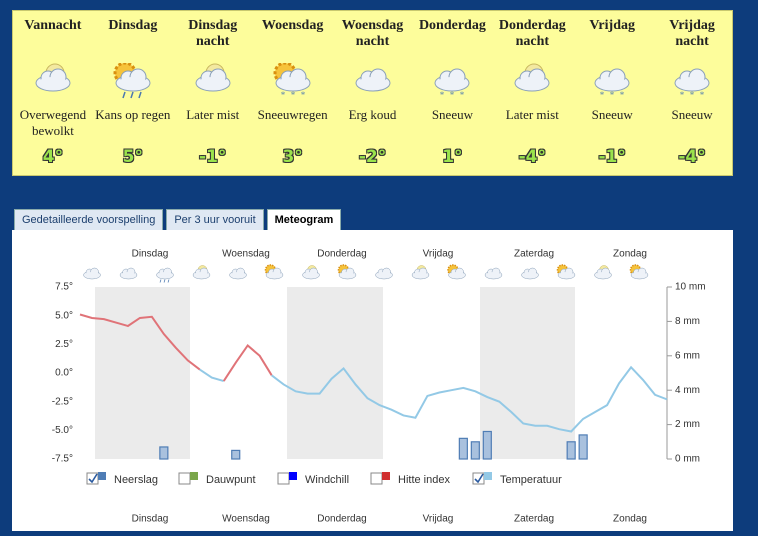 This screenshot has height=536, width=758. Describe the element at coordinates (527, 373) in the screenshot. I see `night-band` at that location.